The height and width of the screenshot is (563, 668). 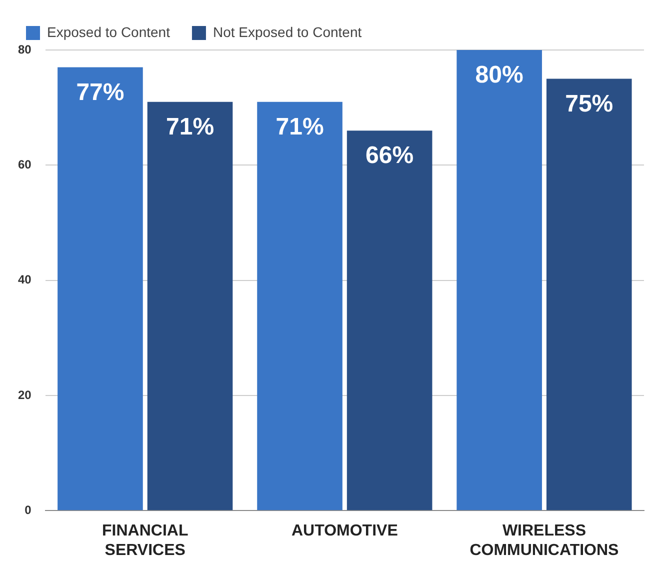 What do you see at coordinates (344, 531) in the screenshot?
I see `x-tick-label: AUTOMOTIVE` at bounding box center [344, 531].